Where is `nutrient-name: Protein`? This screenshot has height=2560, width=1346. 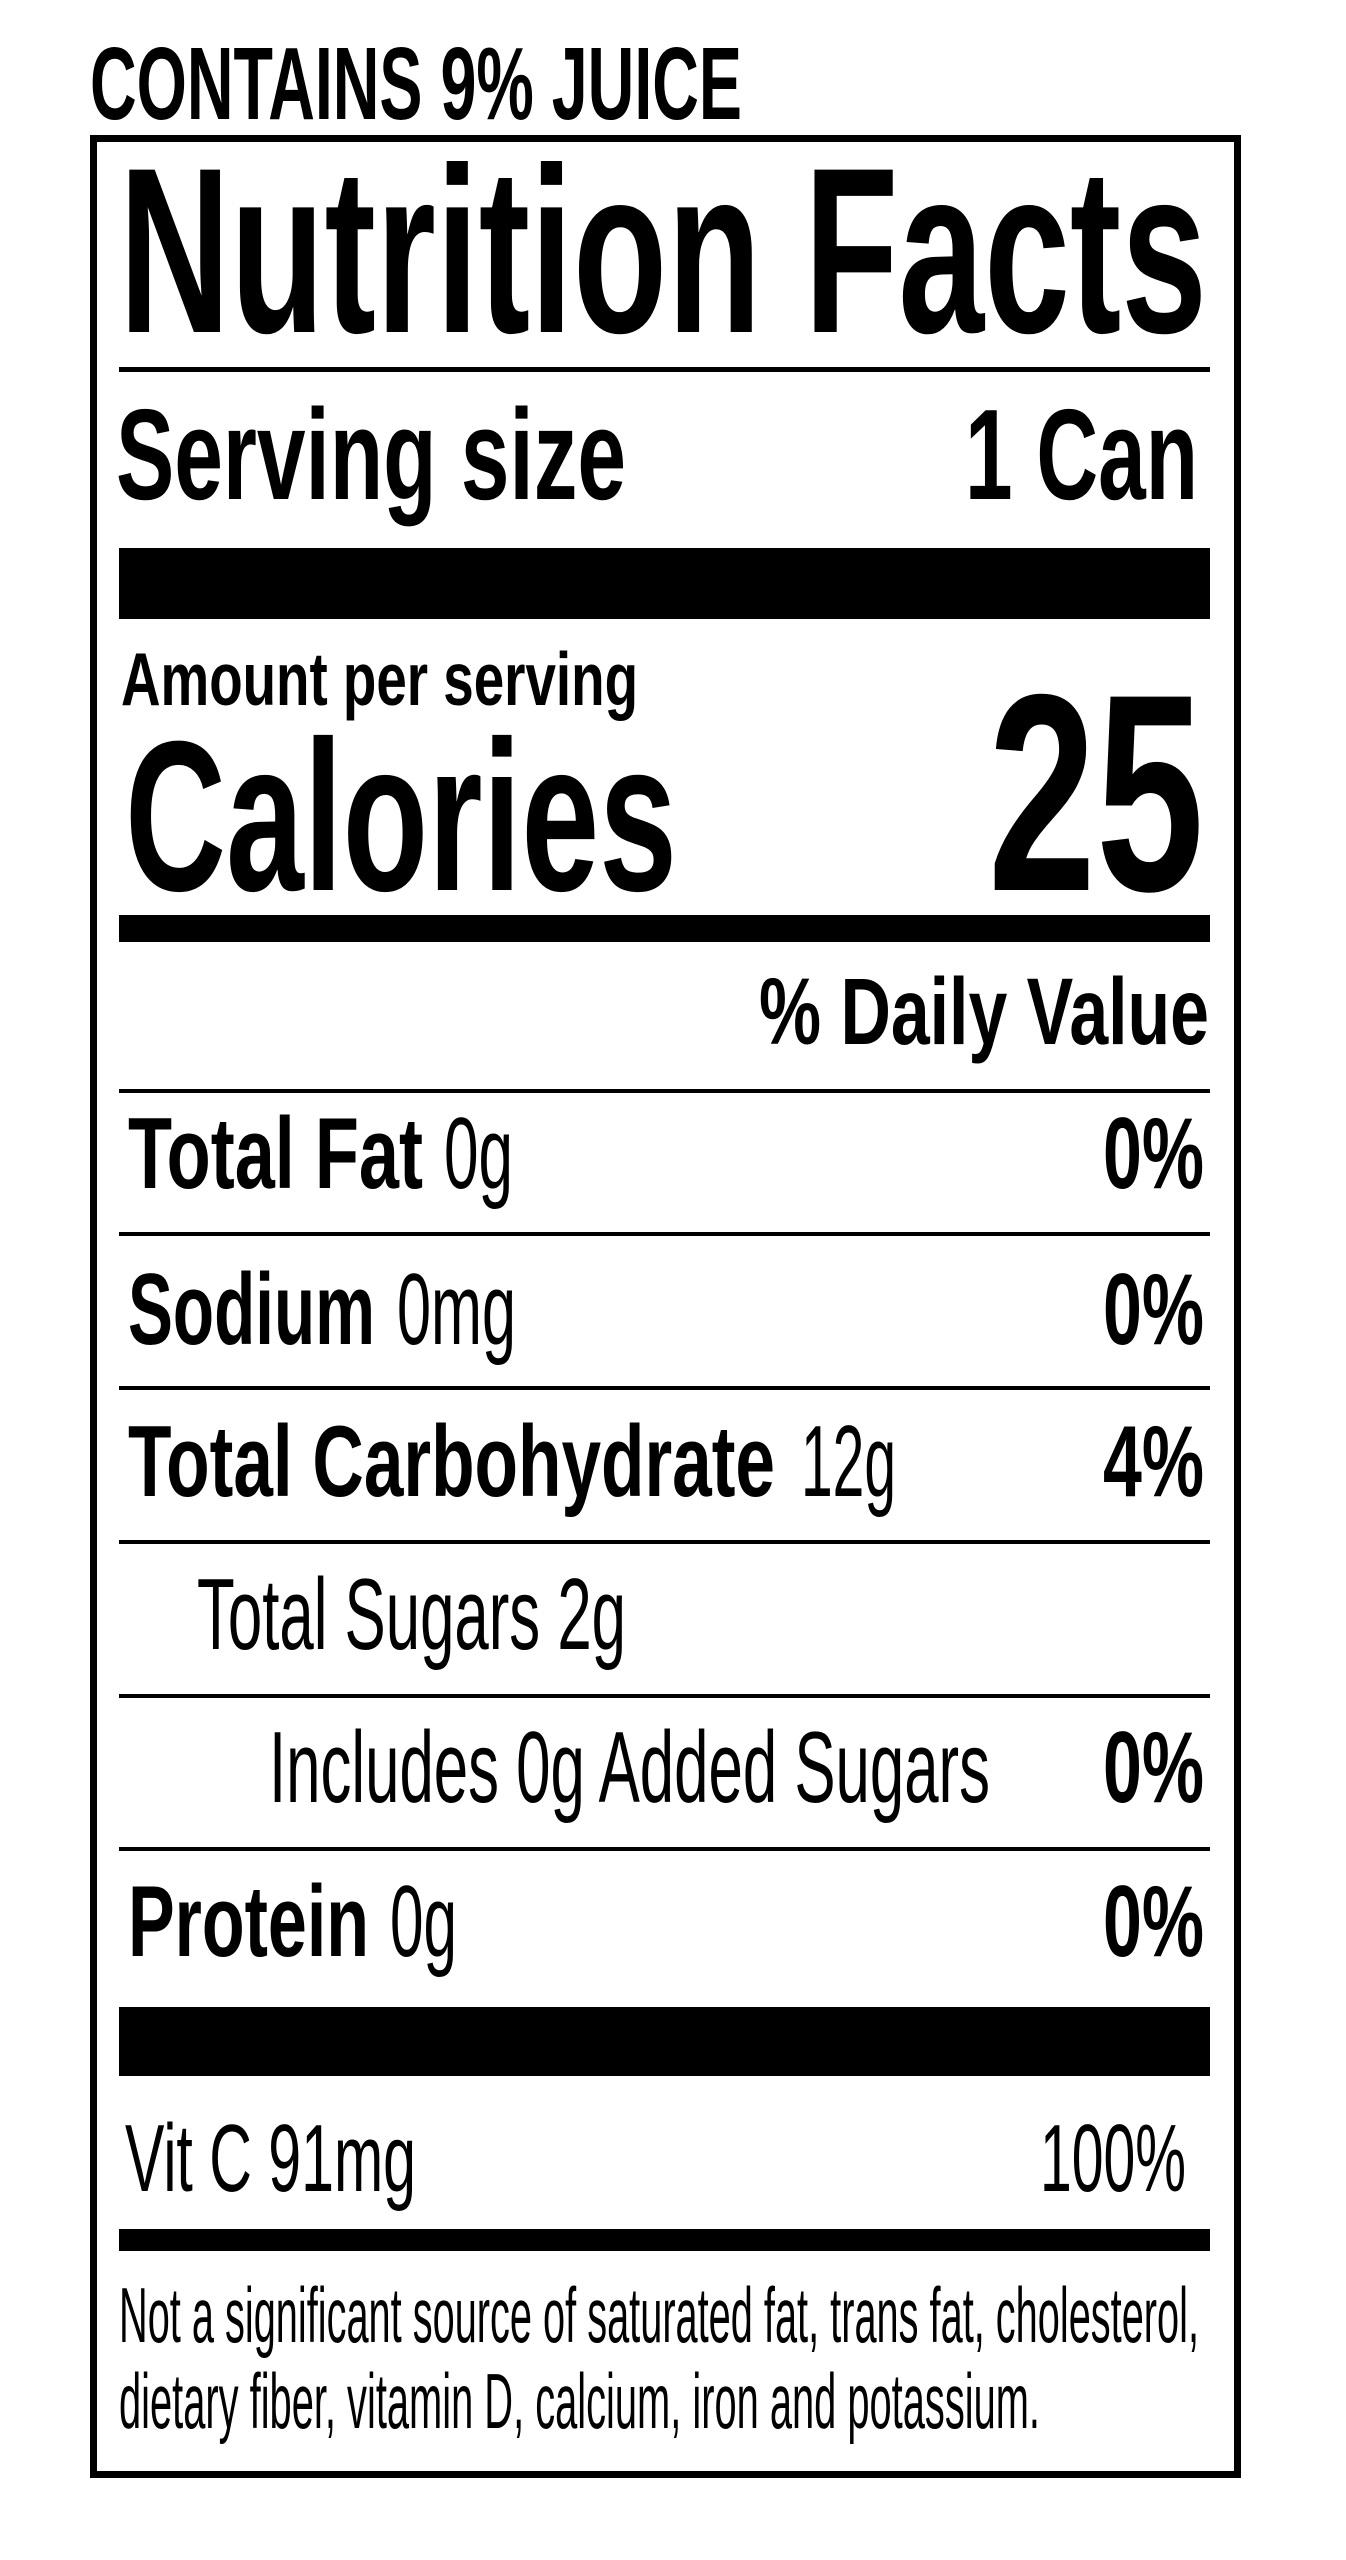
nutrient-name: Protein is located at coordinates (248, 1922).